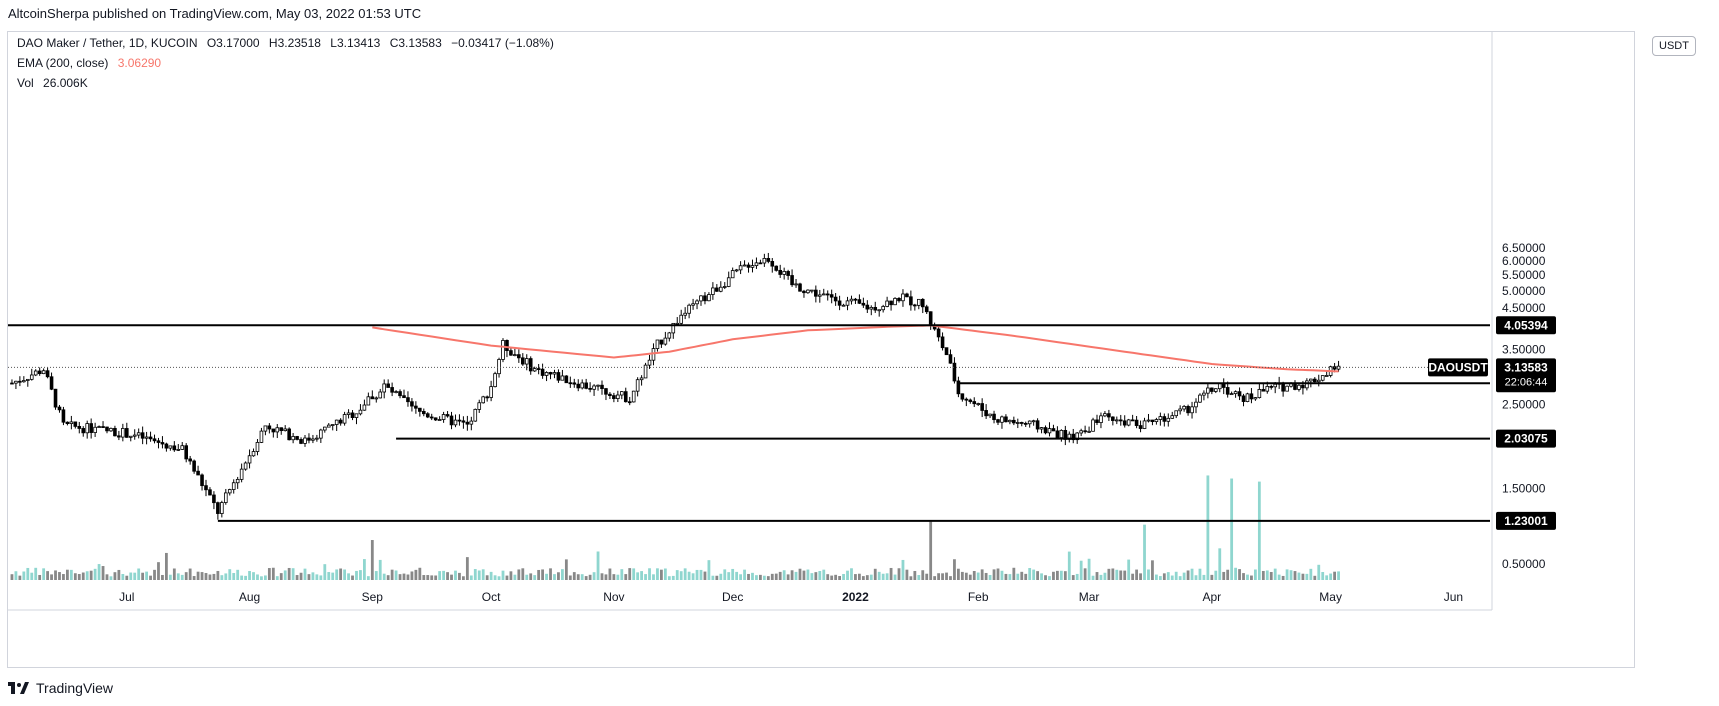  What do you see at coordinates (1524, 308) in the screenshot?
I see `price-tick-label: 4.50000` at bounding box center [1524, 308].